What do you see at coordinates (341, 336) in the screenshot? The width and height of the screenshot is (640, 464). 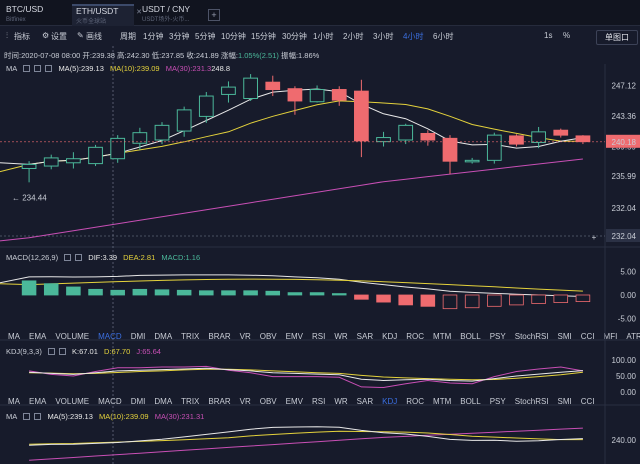 I see `menu1-item-wr: WR` at bounding box center [341, 336].